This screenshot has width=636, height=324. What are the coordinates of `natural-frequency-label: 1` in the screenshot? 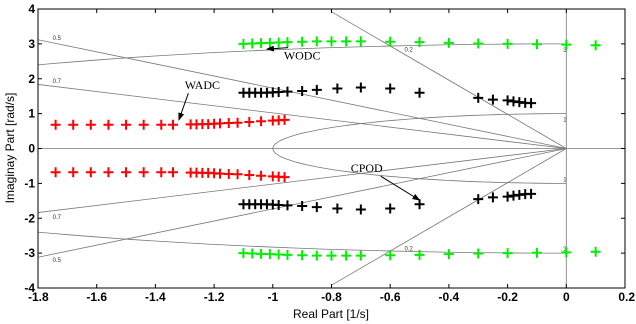 It's located at (565, 121).